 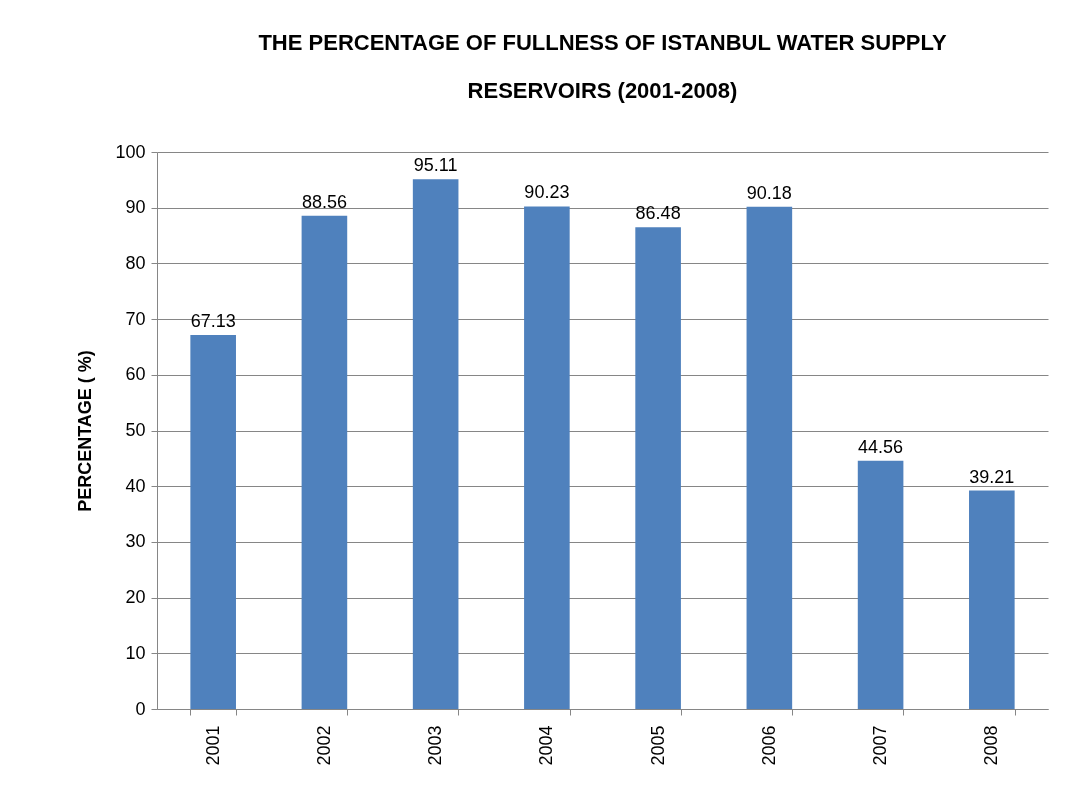 I want to click on y-axis-title: PERCENTAGE ( %), so click(x=85, y=431).